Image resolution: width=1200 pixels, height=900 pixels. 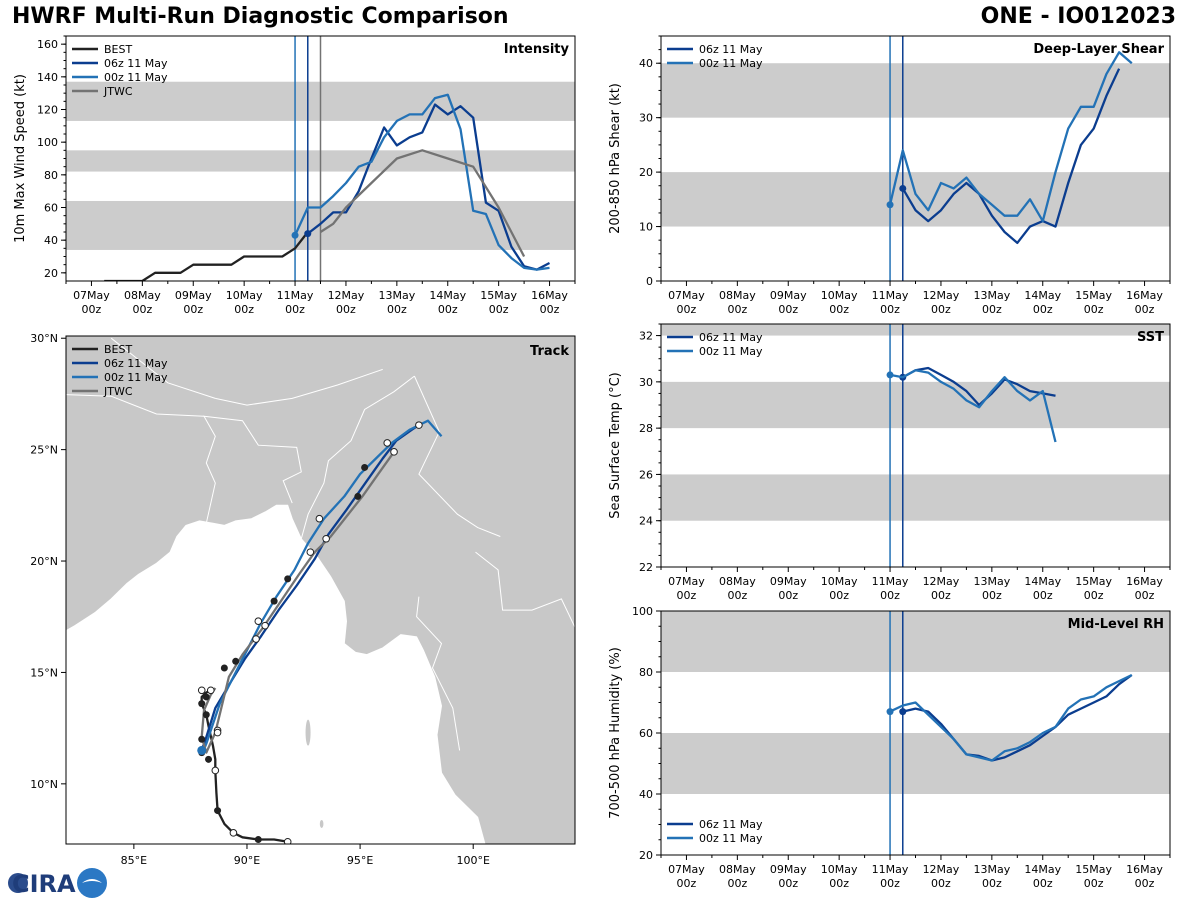 I want to click on shear-xtick-label: 07May, so click(x=686, y=295).